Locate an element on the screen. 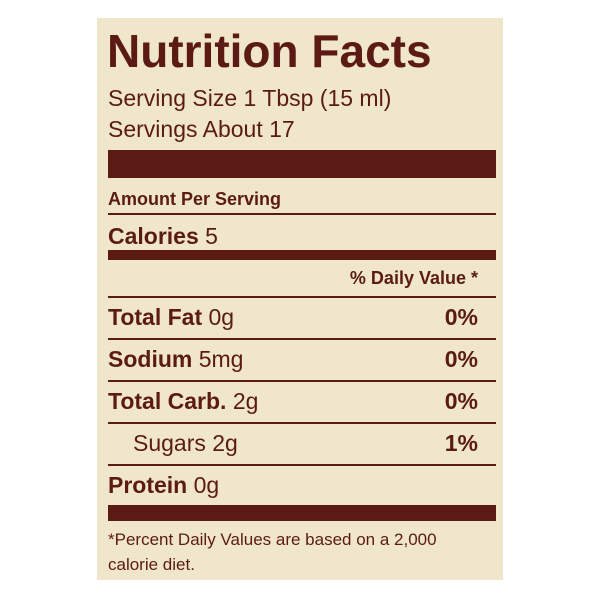 The image size is (600, 600). footnote: calorie diet. is located at coordinates (151, 564).